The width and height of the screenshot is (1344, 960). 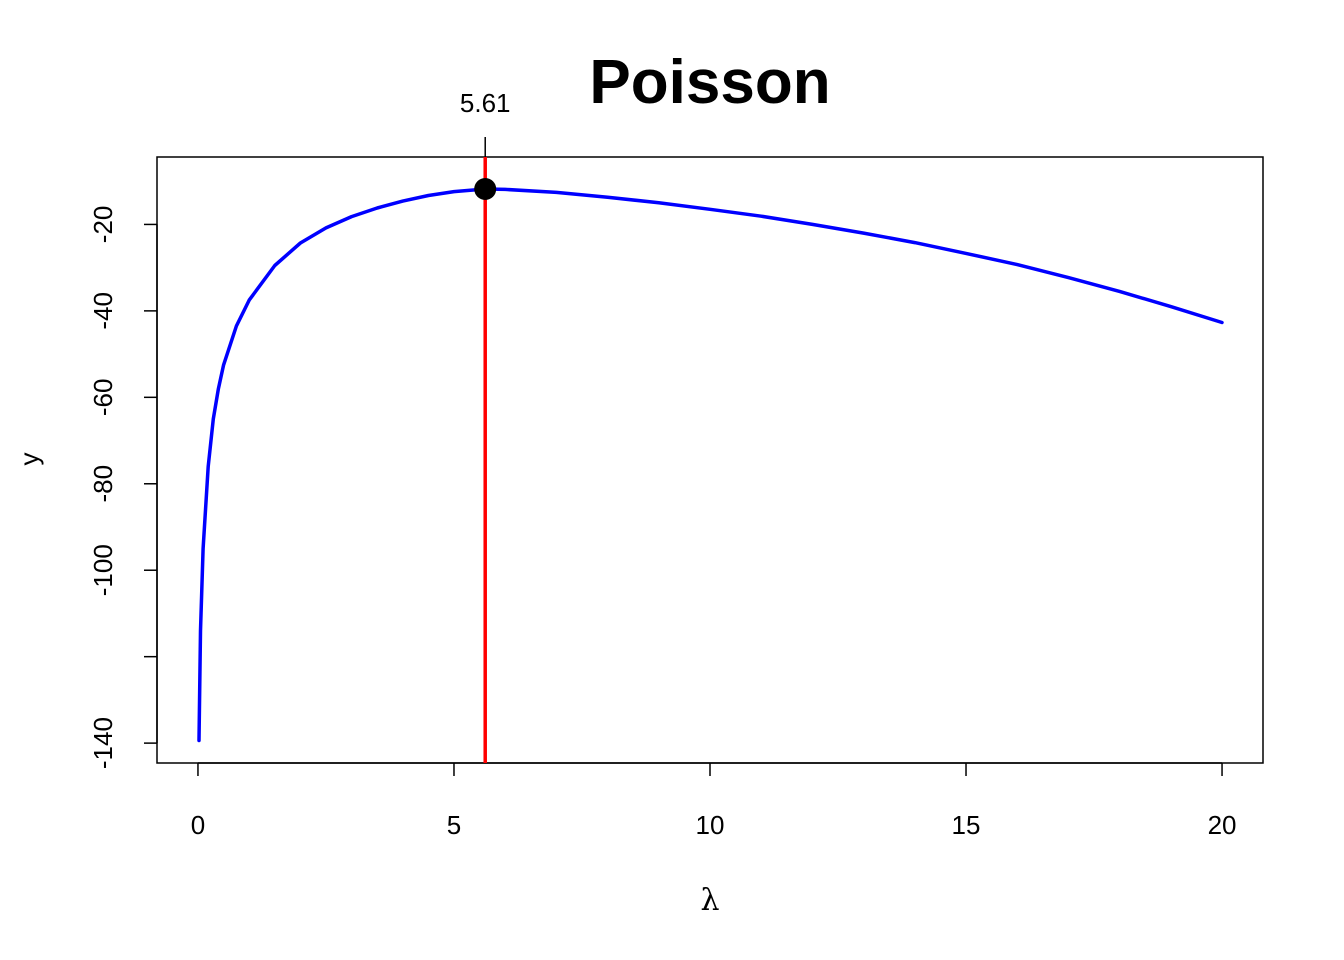 What do you see at coordinates (966, 825) in the screenshot?
I see `x-tick-label: 15` at bounding box center [966, 825].